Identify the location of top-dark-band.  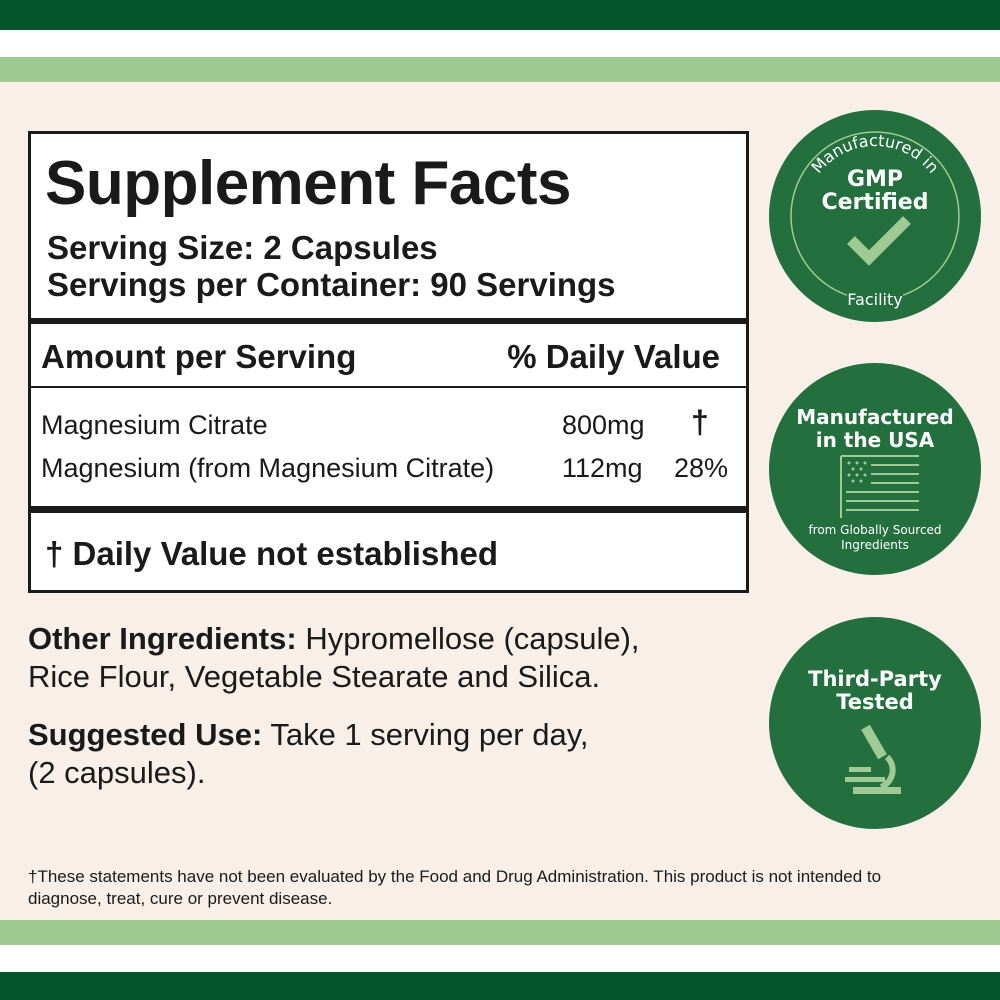
(500, 15).